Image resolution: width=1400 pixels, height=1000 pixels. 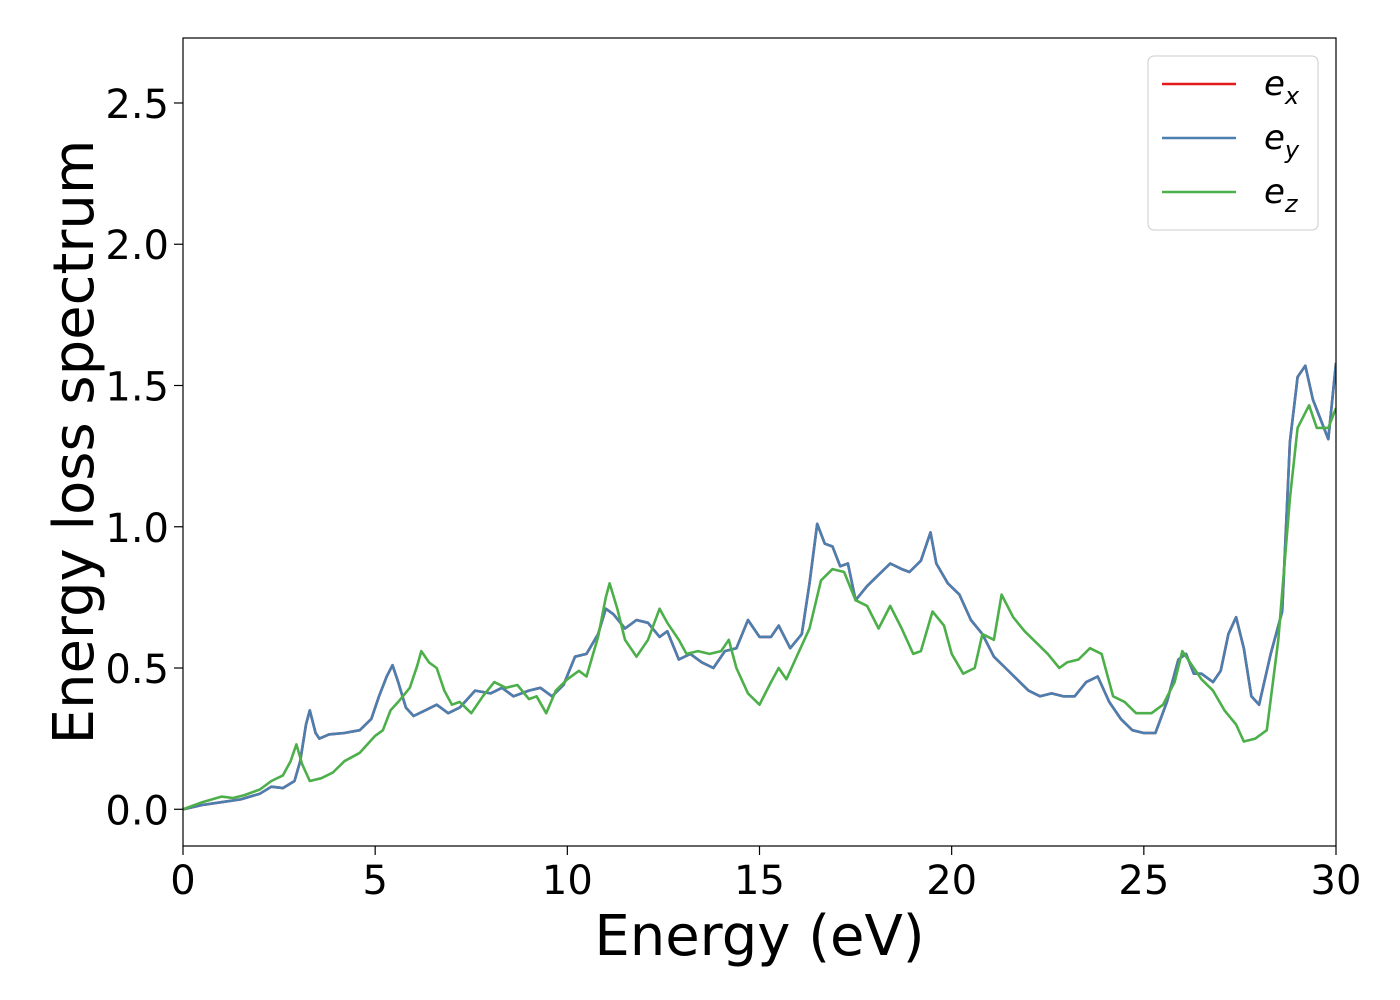 What do you see at coordinates (759, 936) in the screenshot?
I see `x-axis-label: Energy (eV)` at bounding box center [759, 936].